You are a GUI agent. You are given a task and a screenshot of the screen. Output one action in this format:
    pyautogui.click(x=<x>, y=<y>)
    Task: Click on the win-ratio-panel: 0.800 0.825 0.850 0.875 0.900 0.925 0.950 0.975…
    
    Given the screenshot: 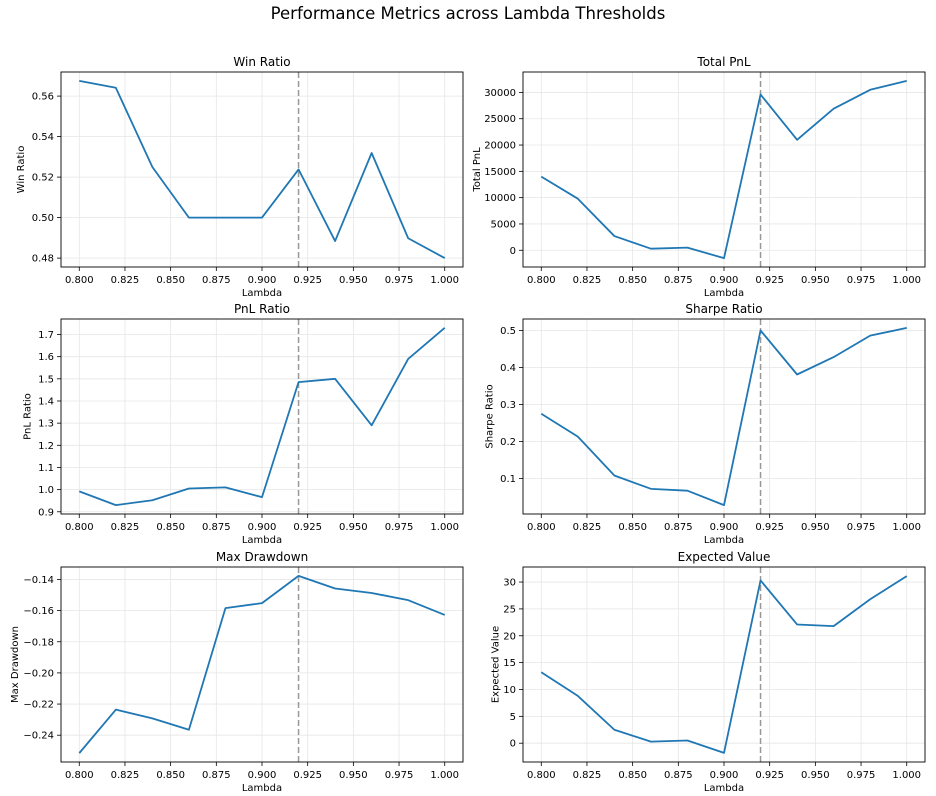 What is the action you would take?
    pyautogui.click(x=240, y=177)
    